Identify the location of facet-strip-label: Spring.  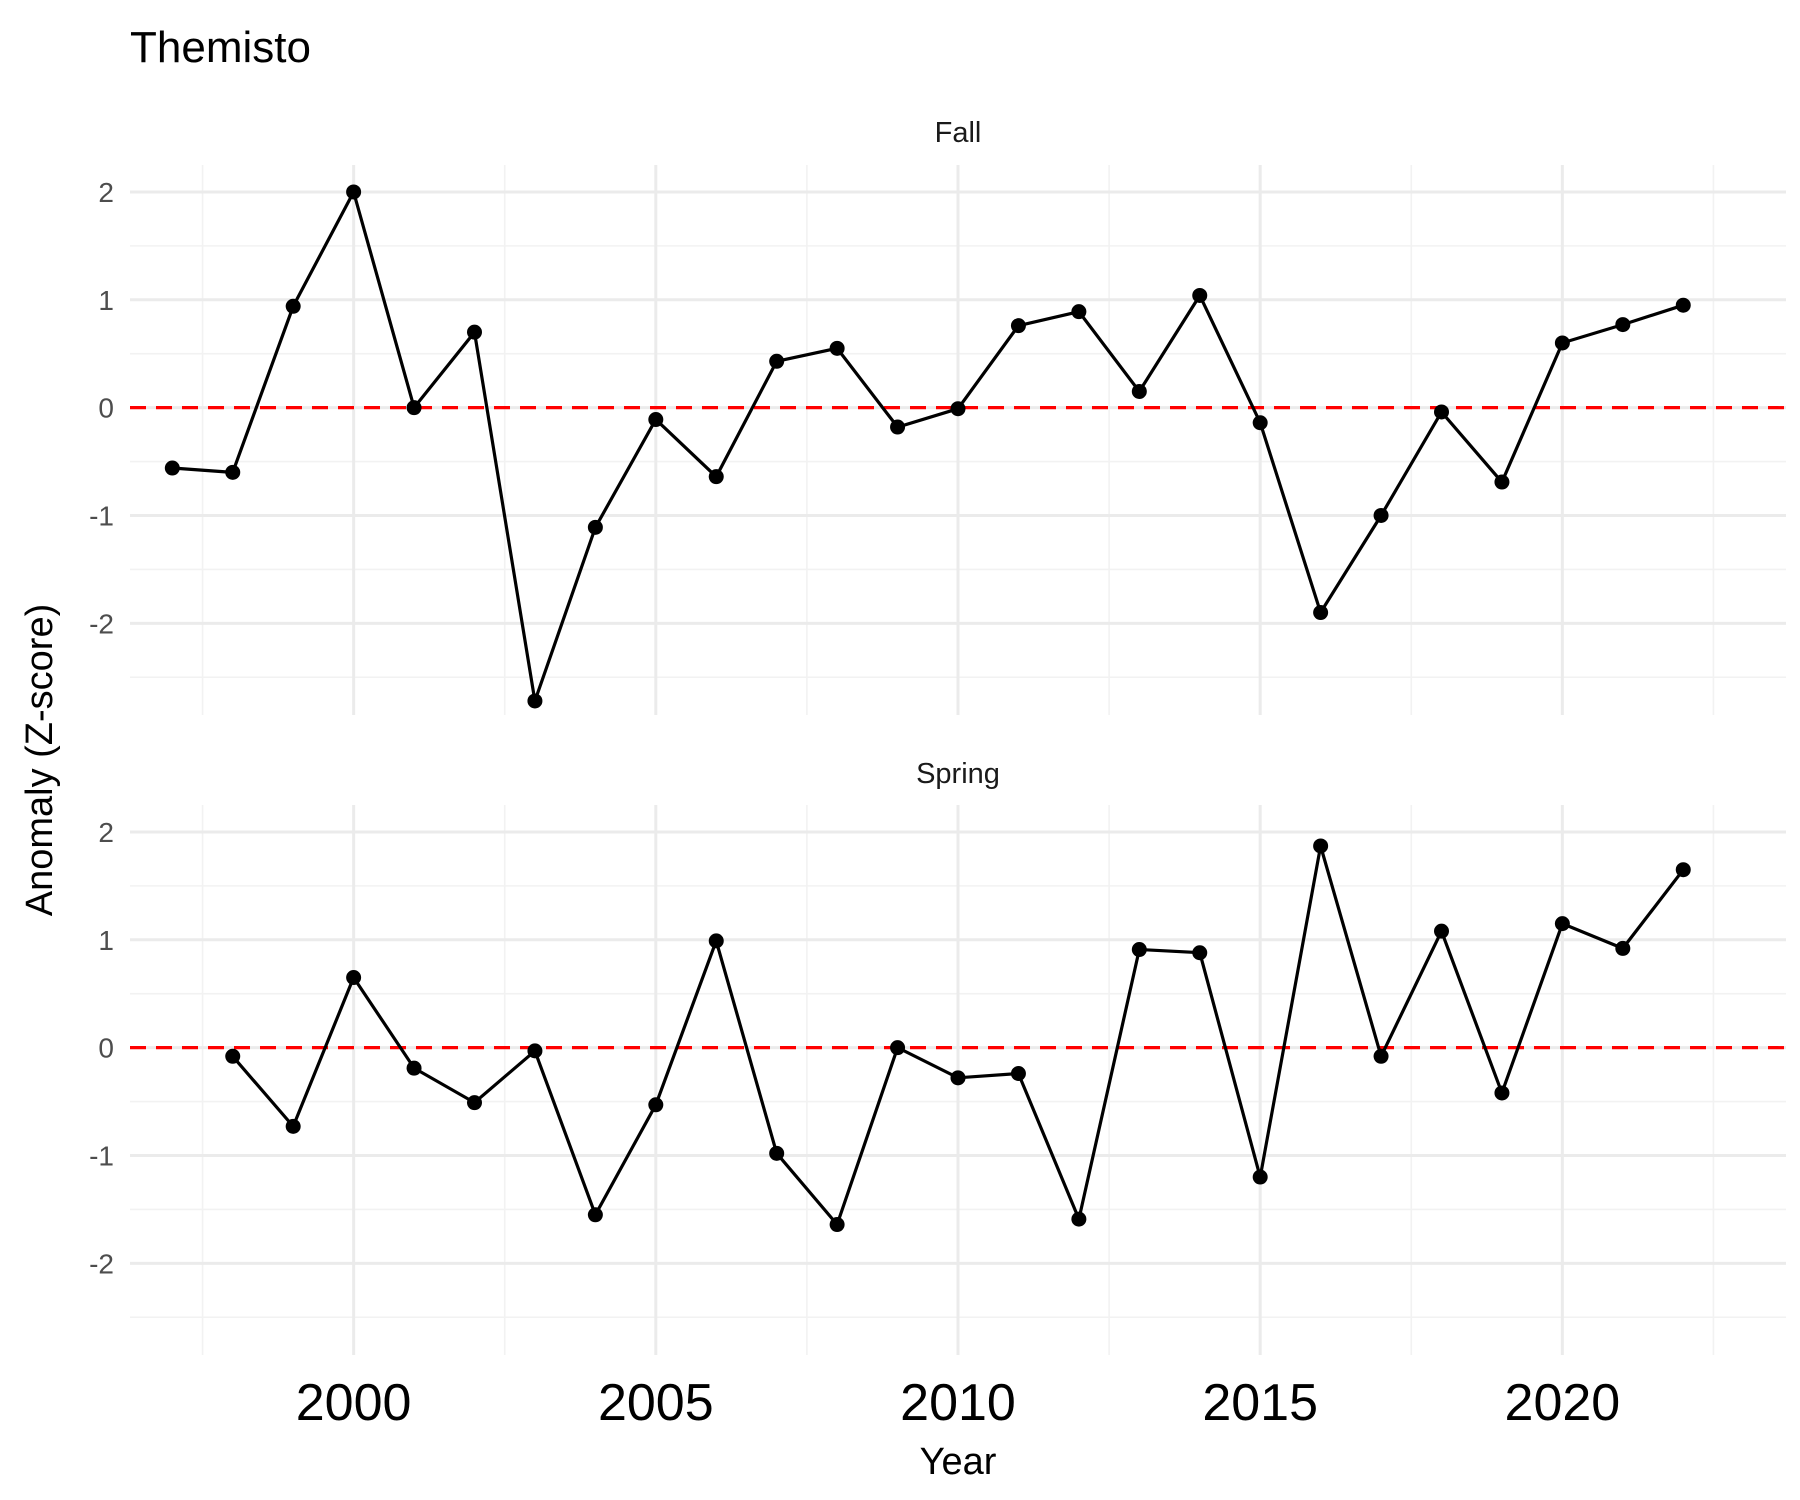
(958, 774).